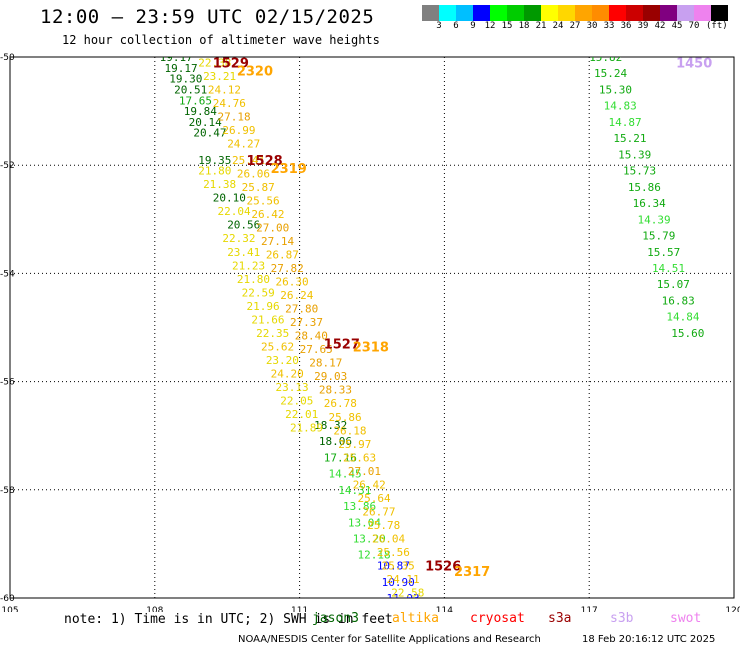 The height and width of the screenshot is (650, 740). Describe the element at coordinates (340, 403) in the screenshot. I see `wave-height-value: 26.78` at that location.